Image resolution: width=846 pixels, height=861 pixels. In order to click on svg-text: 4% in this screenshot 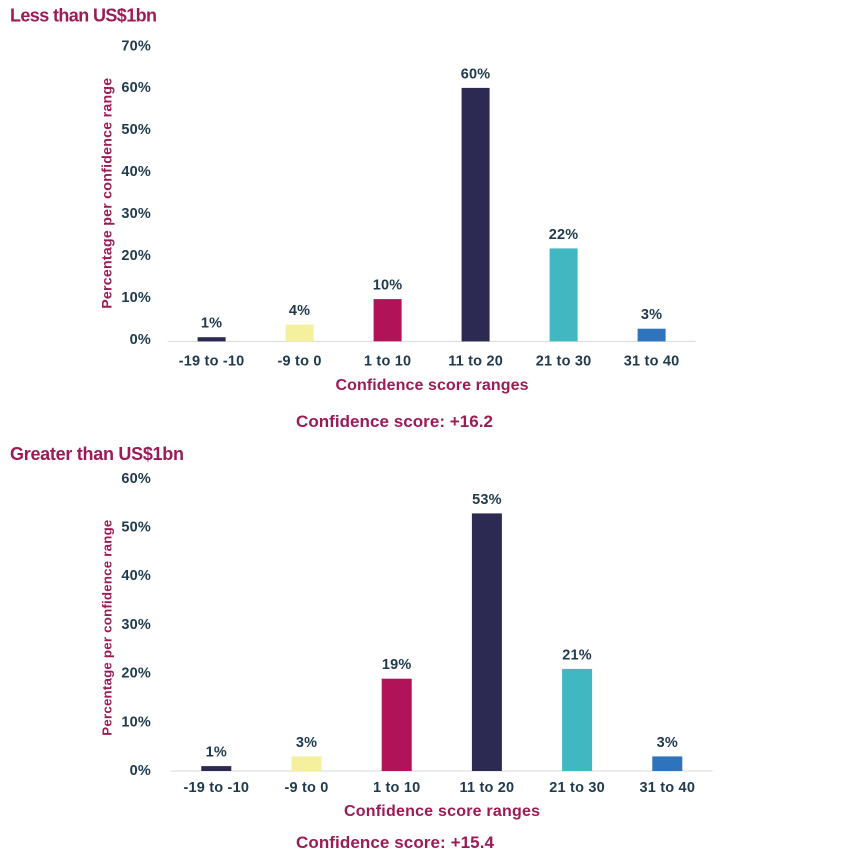, I will do `click(299, 311)`.